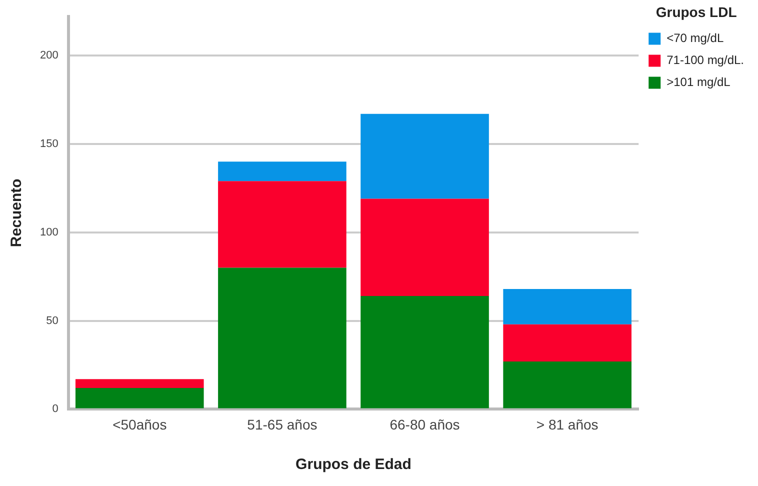 The image size is (758, 486). Describe the element at coordinates (49, 232) in the screenshot. I see `y-tick-label: 100` at that location.